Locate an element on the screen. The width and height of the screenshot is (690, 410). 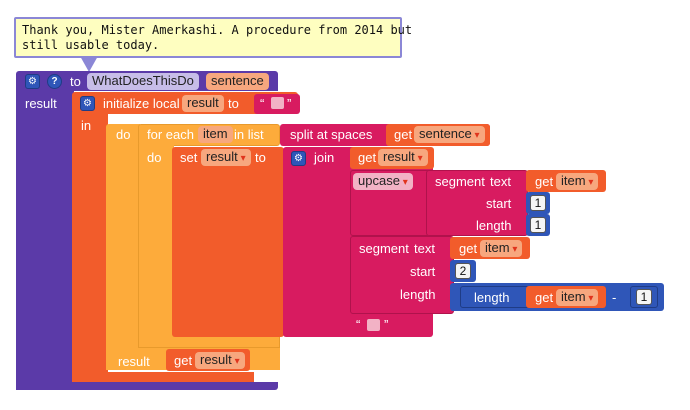
do-result-label: result is located at coordinates (134, 361).